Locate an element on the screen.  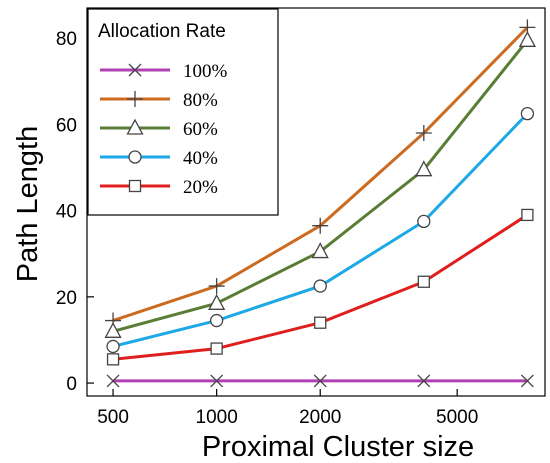
x-axis-title: Proximal Cluster size is located at coordinates (338, 447).